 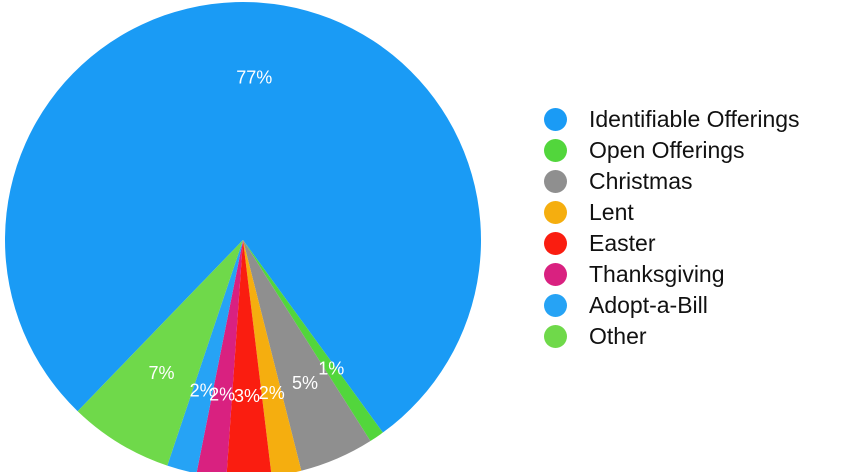 I want to click on legend-item: Other, so click(x=694, y=336).